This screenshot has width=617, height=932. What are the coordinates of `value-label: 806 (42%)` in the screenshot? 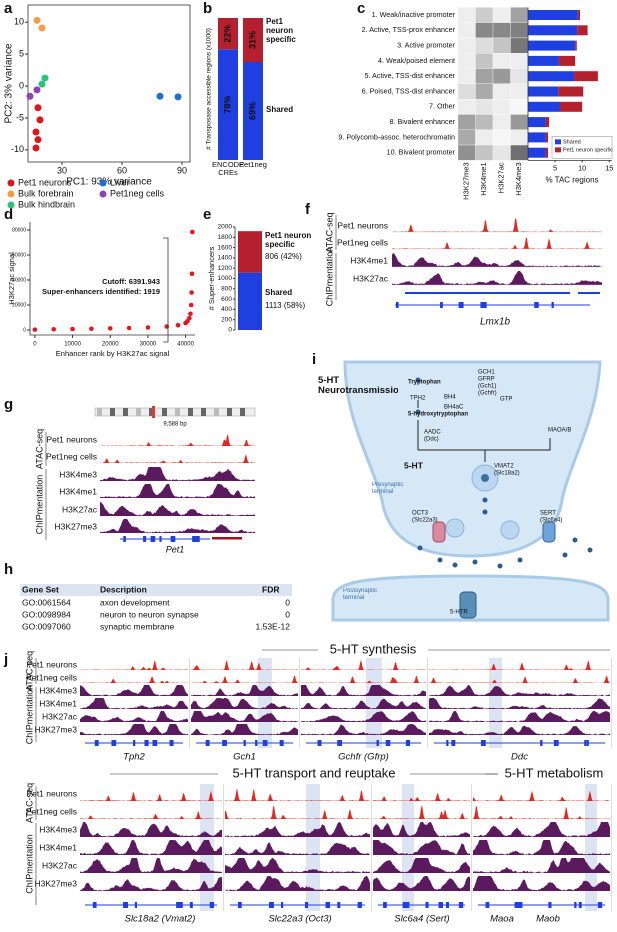 It's located at (283, 257).